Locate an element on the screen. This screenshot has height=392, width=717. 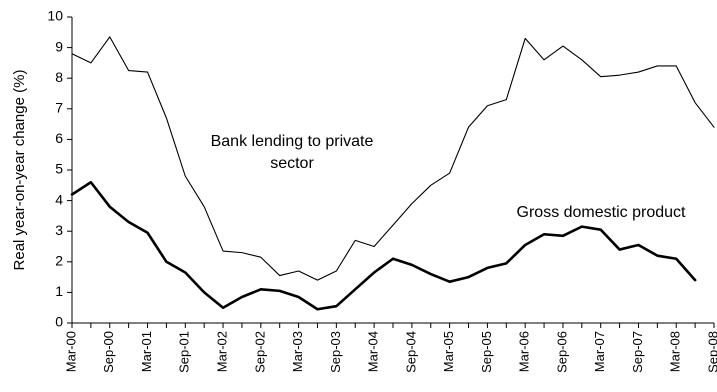
x-tick-label: Sep-06 is located at coordinates (561, 352).